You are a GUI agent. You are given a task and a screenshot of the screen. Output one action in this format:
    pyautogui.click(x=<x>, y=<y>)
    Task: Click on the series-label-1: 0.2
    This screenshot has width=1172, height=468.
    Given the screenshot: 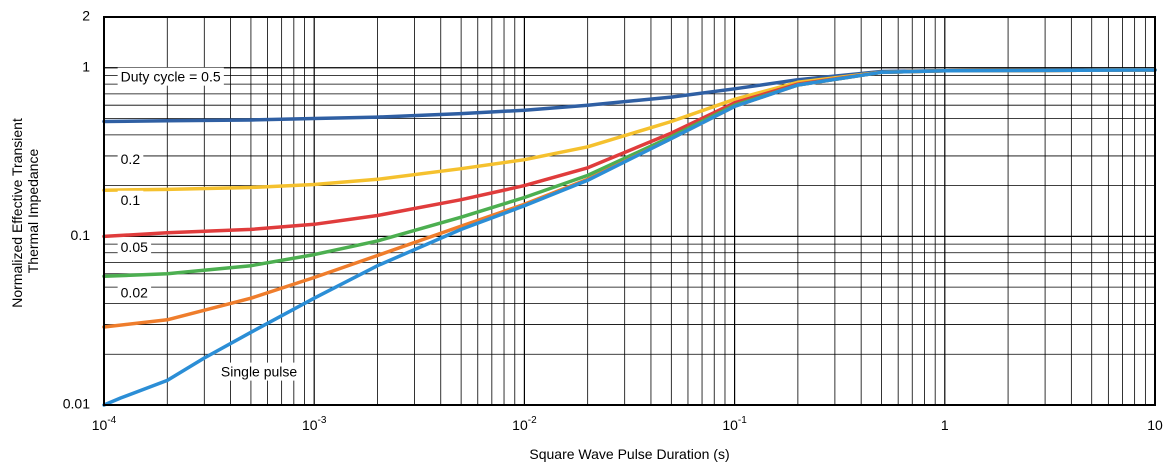 What is the action you would take?
    pyautogui.click(x=131, y=159)
    